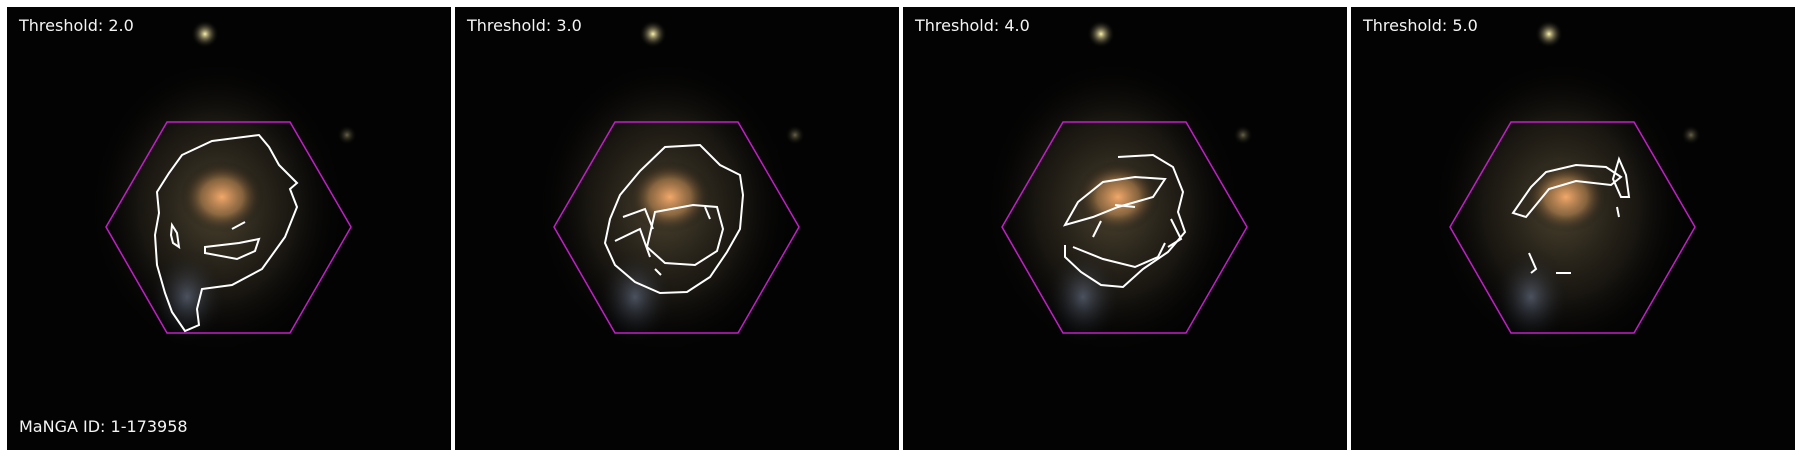 The image size is (1800, 457). What do you see at coordinates (524, 25) in the screenshot?
I see `threshold-label: Threshold: 3.0` at bounding box center [524, 25].